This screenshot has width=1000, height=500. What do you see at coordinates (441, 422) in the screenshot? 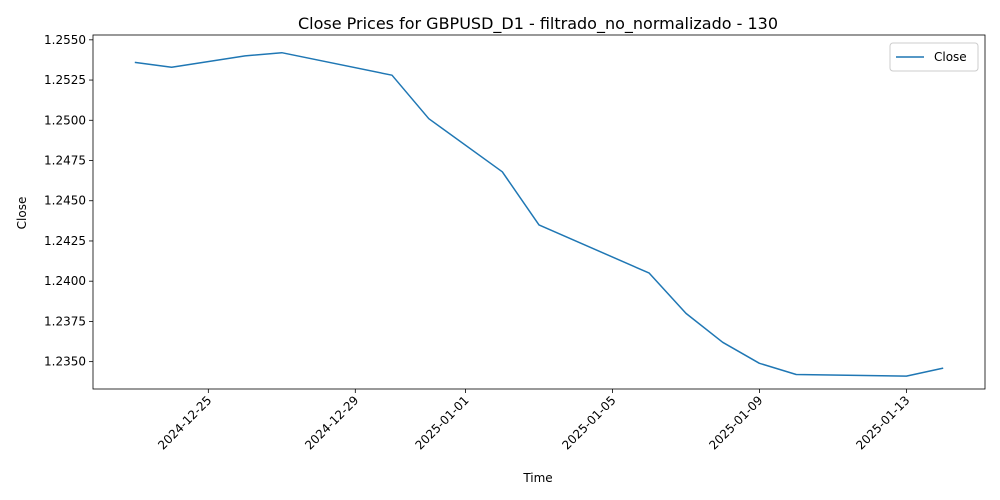
I see `x-tick-label: 2025-01-01` at bounding box center [441, 422].